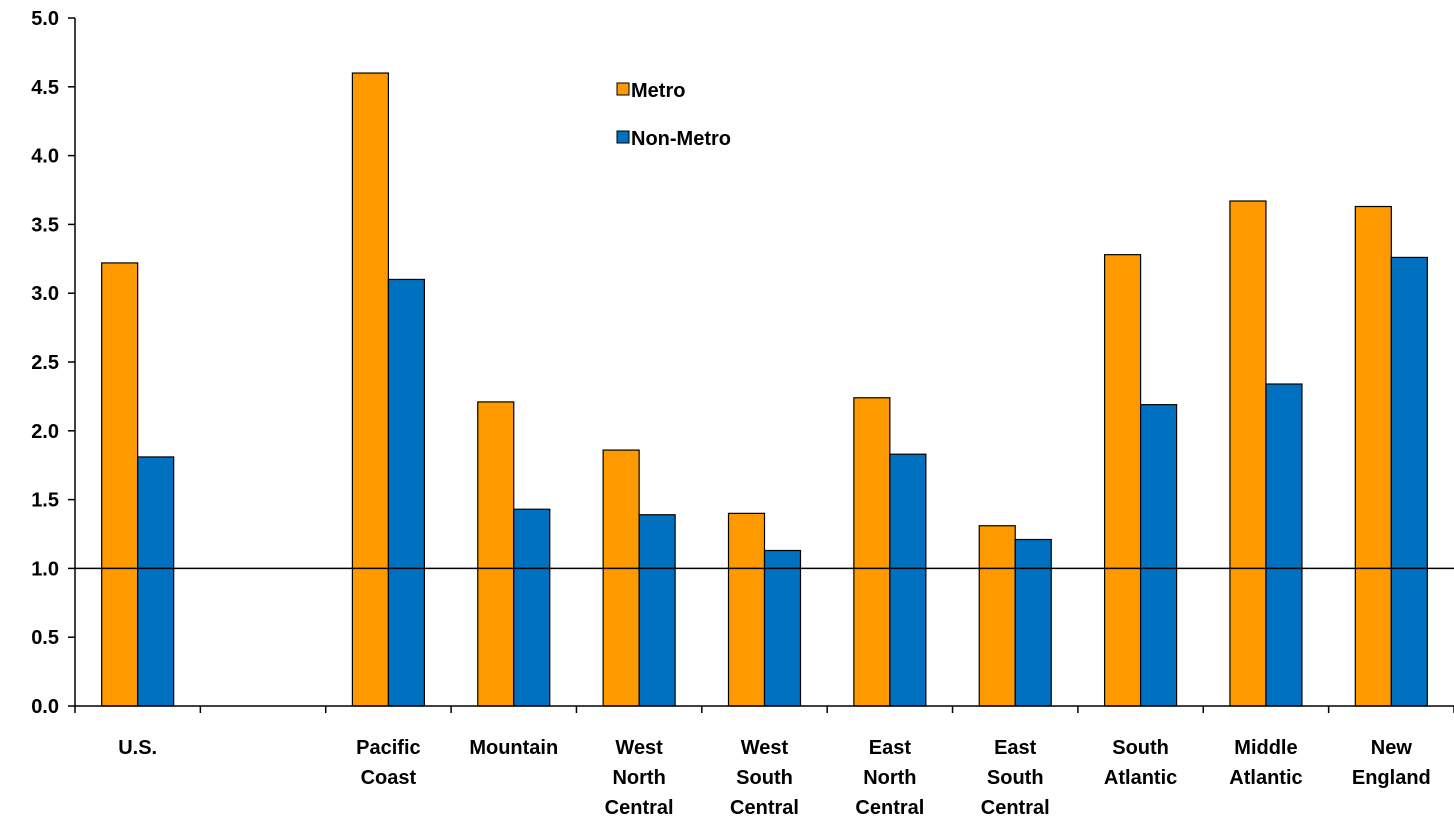  What do you see at coordinates (681, 139) in the screenshot?
I see `legend-label-non-metro: Non-Metro` at bounding box center [681, 139].